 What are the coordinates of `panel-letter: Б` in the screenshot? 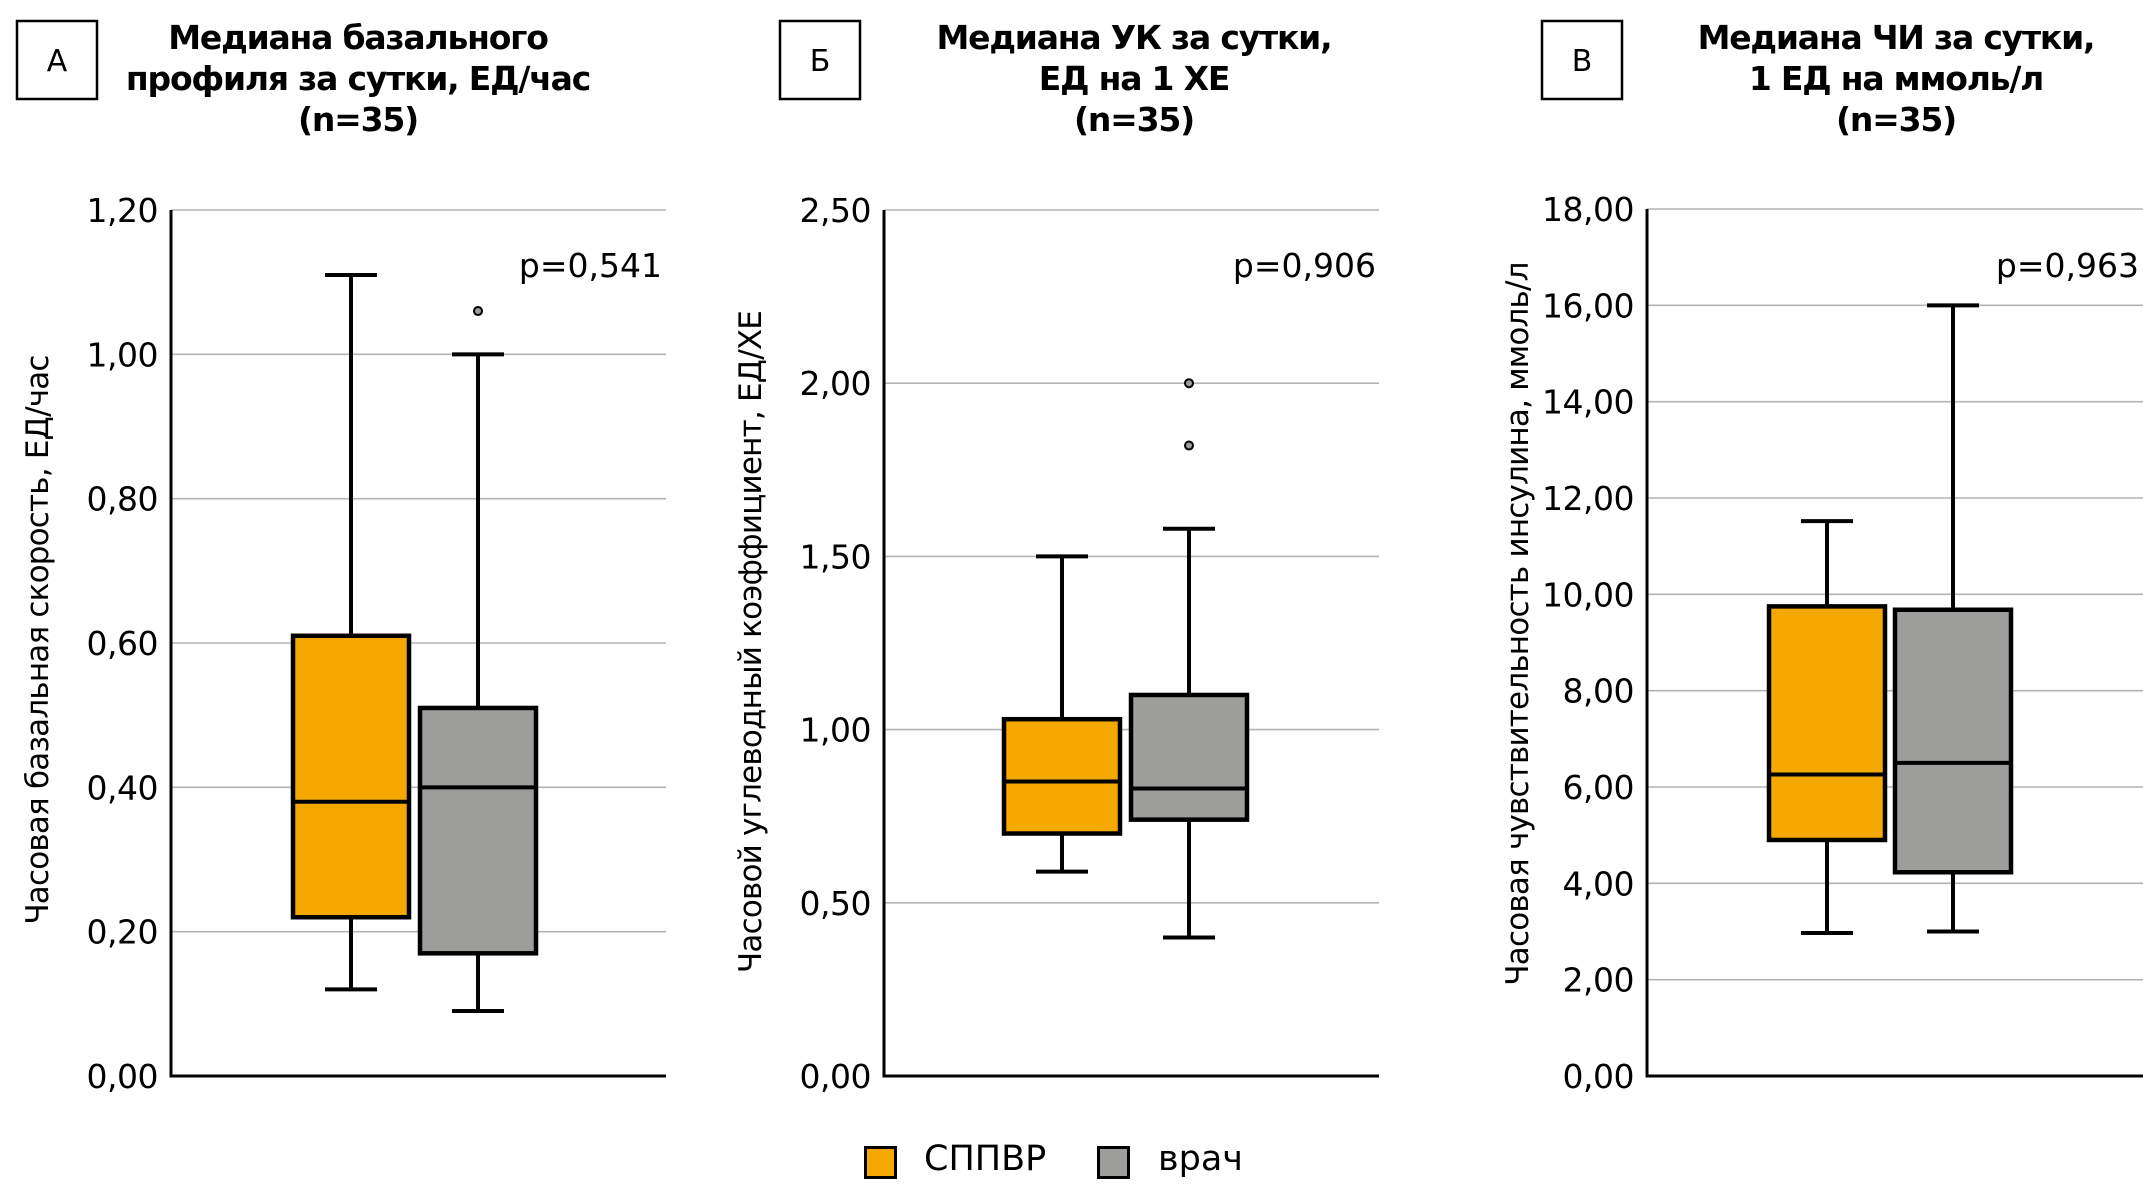 It's located at (820, 61).